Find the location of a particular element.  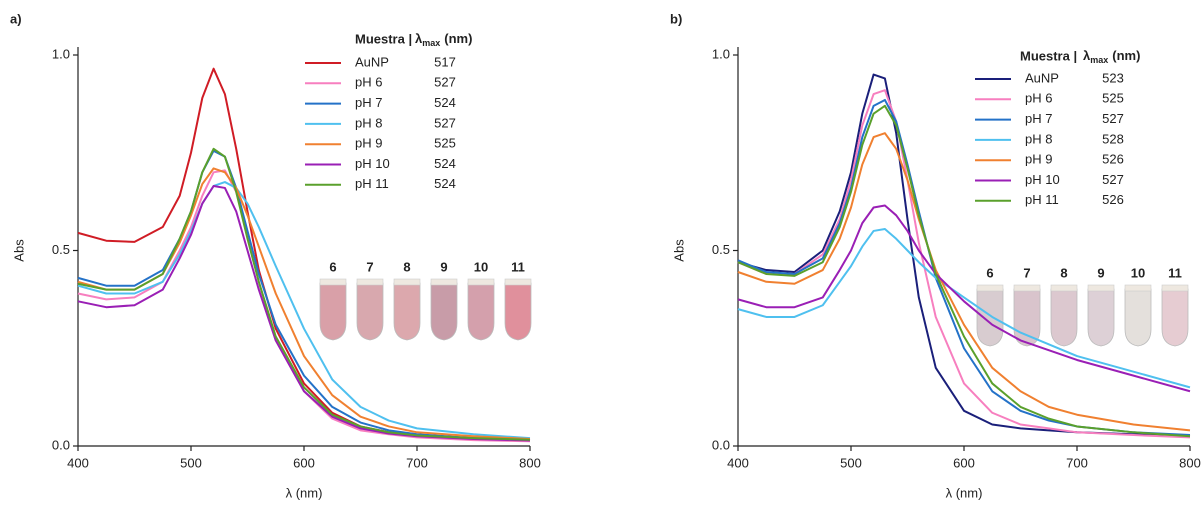

legend-lambda: 523 is located at coordinates (1113, 77).